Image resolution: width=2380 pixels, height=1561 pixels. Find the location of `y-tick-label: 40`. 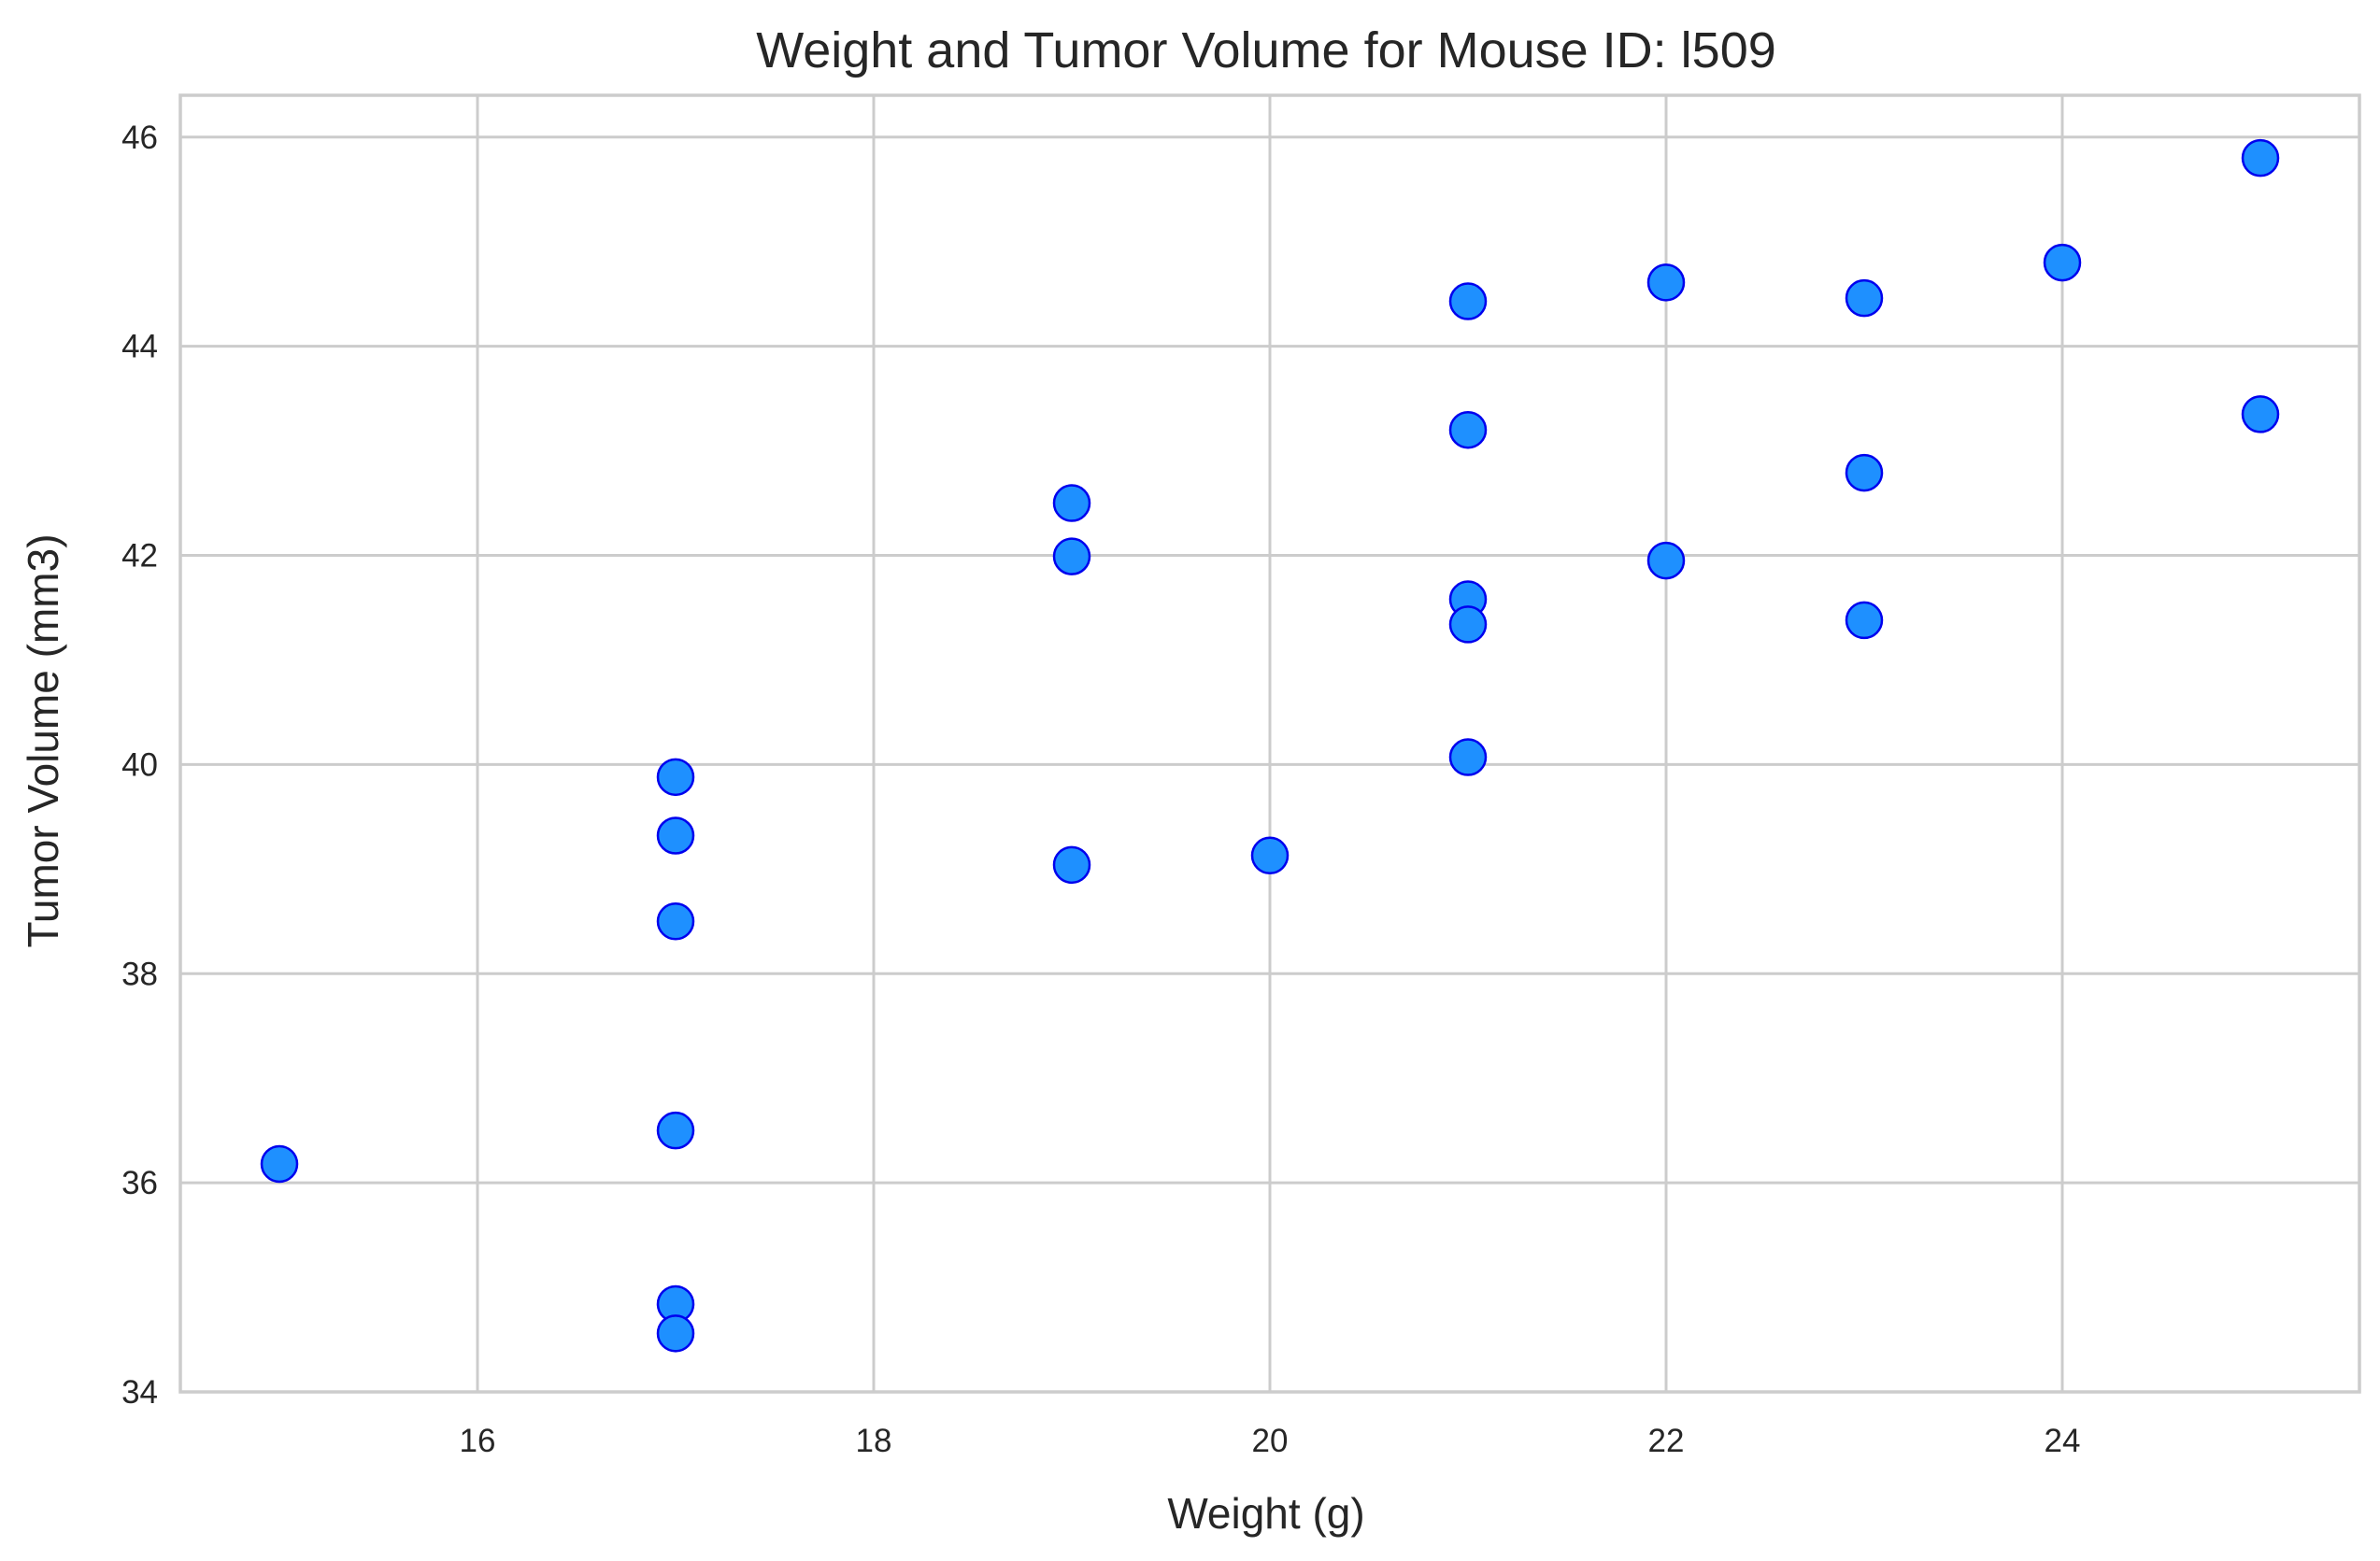

y-tick-label: 40 is located at coordinates (139, 764).